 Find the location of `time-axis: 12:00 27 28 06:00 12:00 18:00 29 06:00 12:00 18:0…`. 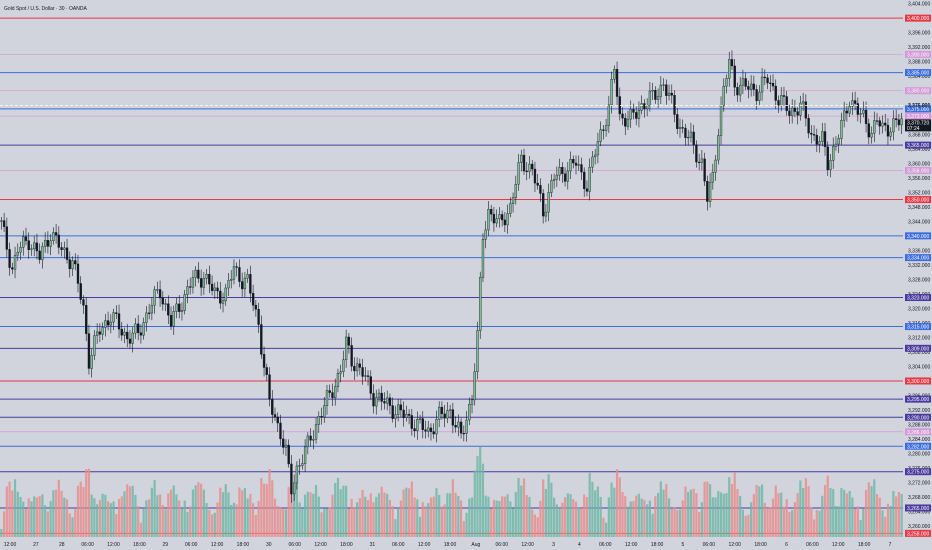

time-axis: 12:00 27 28 06:00 12:00 18:00 29 06:00 12:00 18:0… is located at coordinates (448, 545).